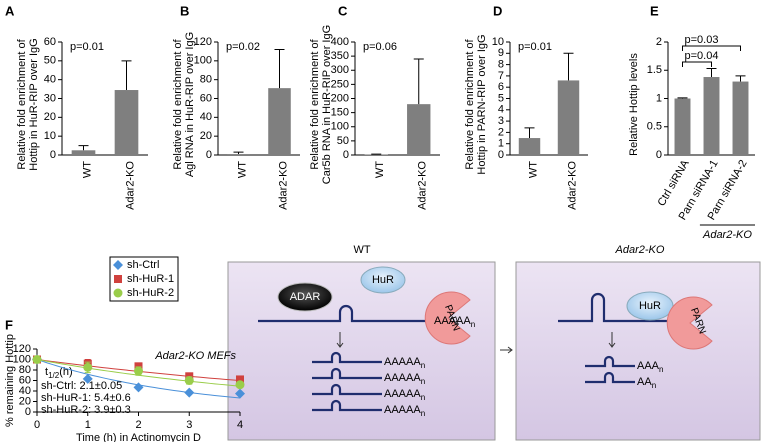  I want to click on x-tick-label: 0, so click(37, 425).